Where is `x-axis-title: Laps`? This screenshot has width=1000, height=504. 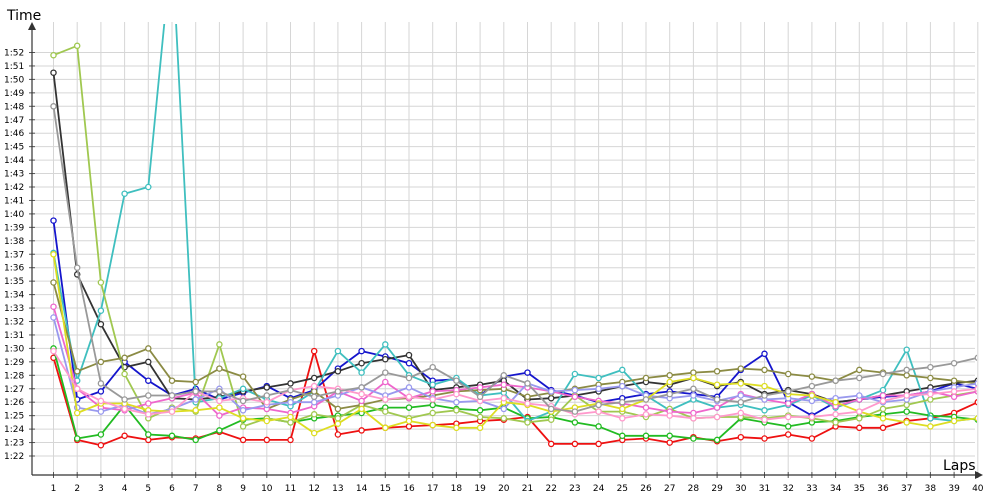
x-axis-title: Laps is located at coordinates (959, 466).